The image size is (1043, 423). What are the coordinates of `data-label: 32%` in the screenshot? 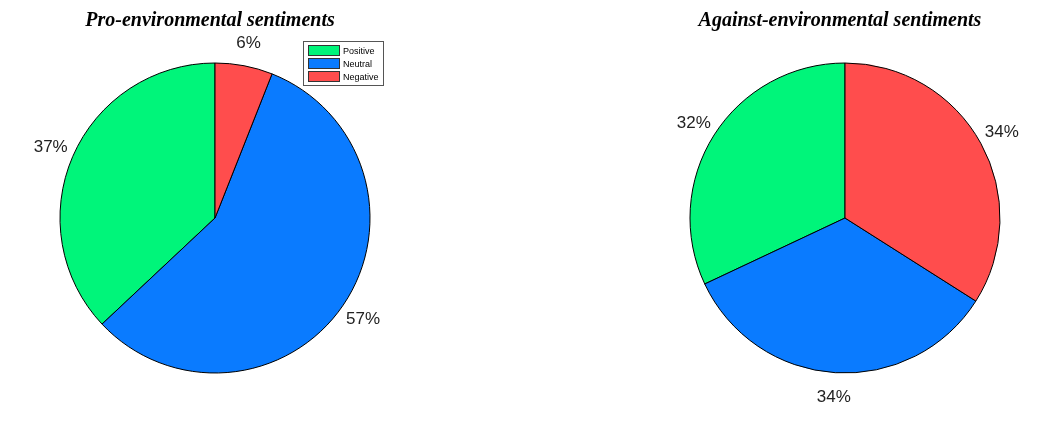 It's located at (693, 122).